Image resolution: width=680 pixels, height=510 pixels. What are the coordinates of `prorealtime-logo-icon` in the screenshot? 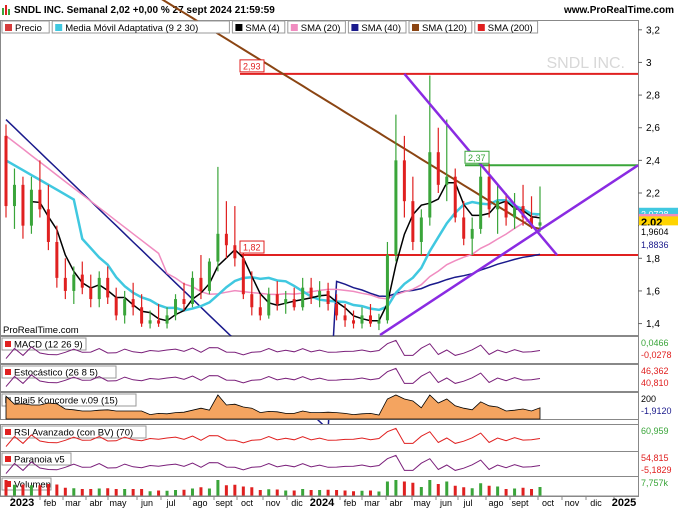 It's located at (6, 10).